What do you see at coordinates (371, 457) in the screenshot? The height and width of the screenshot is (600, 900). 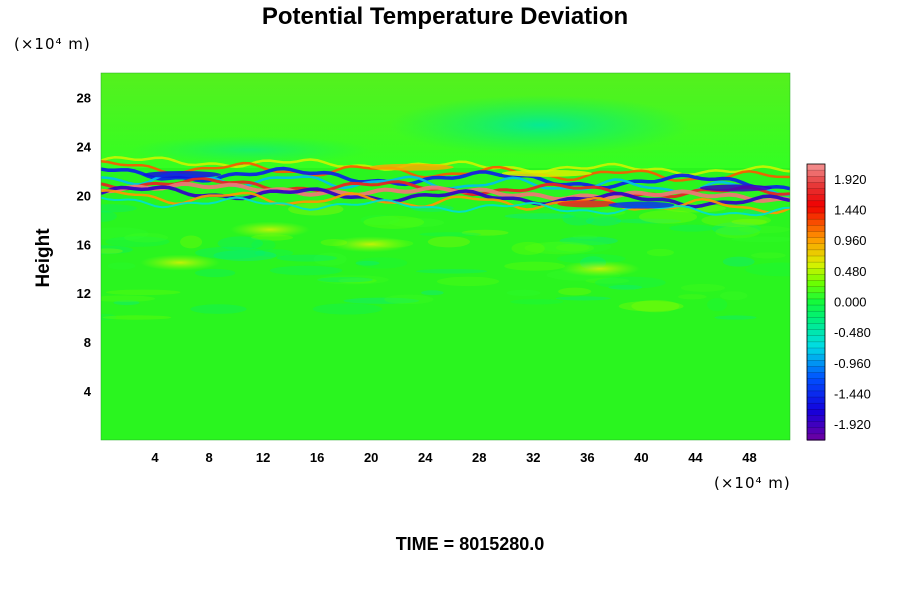 I see `x-tick-label: 20` at bounding box center [371, 457].